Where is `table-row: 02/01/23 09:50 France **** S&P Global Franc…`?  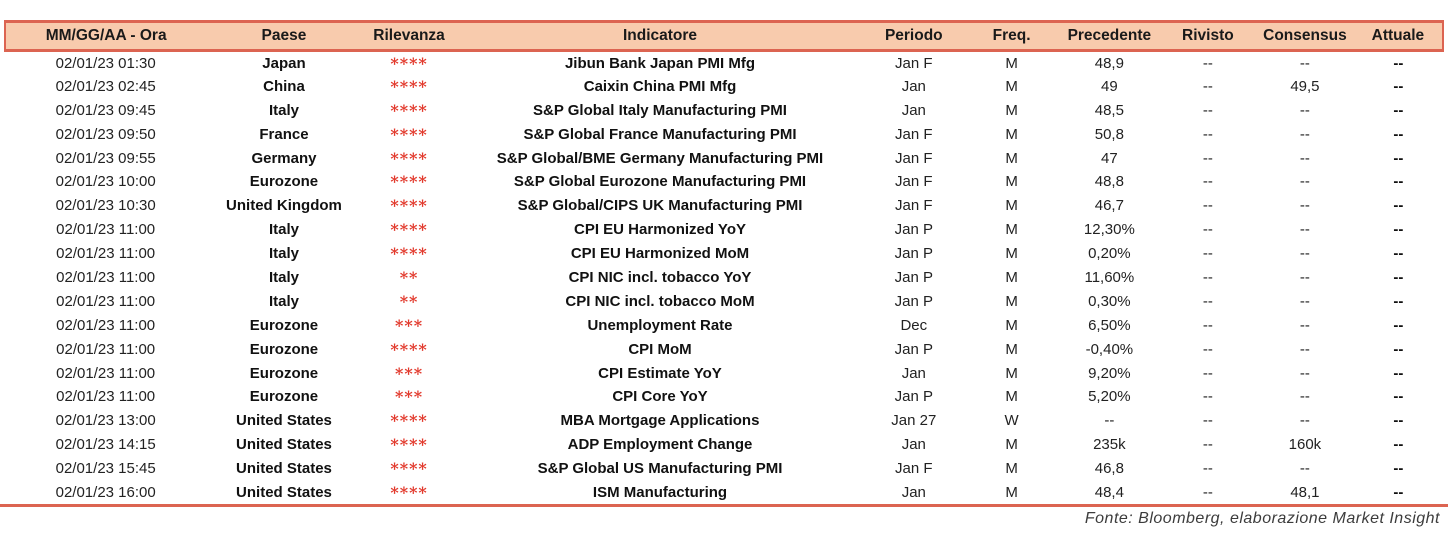 table-row: 02/01/23 09:50 France **** S&P Global Franc… is located at coordinates (724, 134).